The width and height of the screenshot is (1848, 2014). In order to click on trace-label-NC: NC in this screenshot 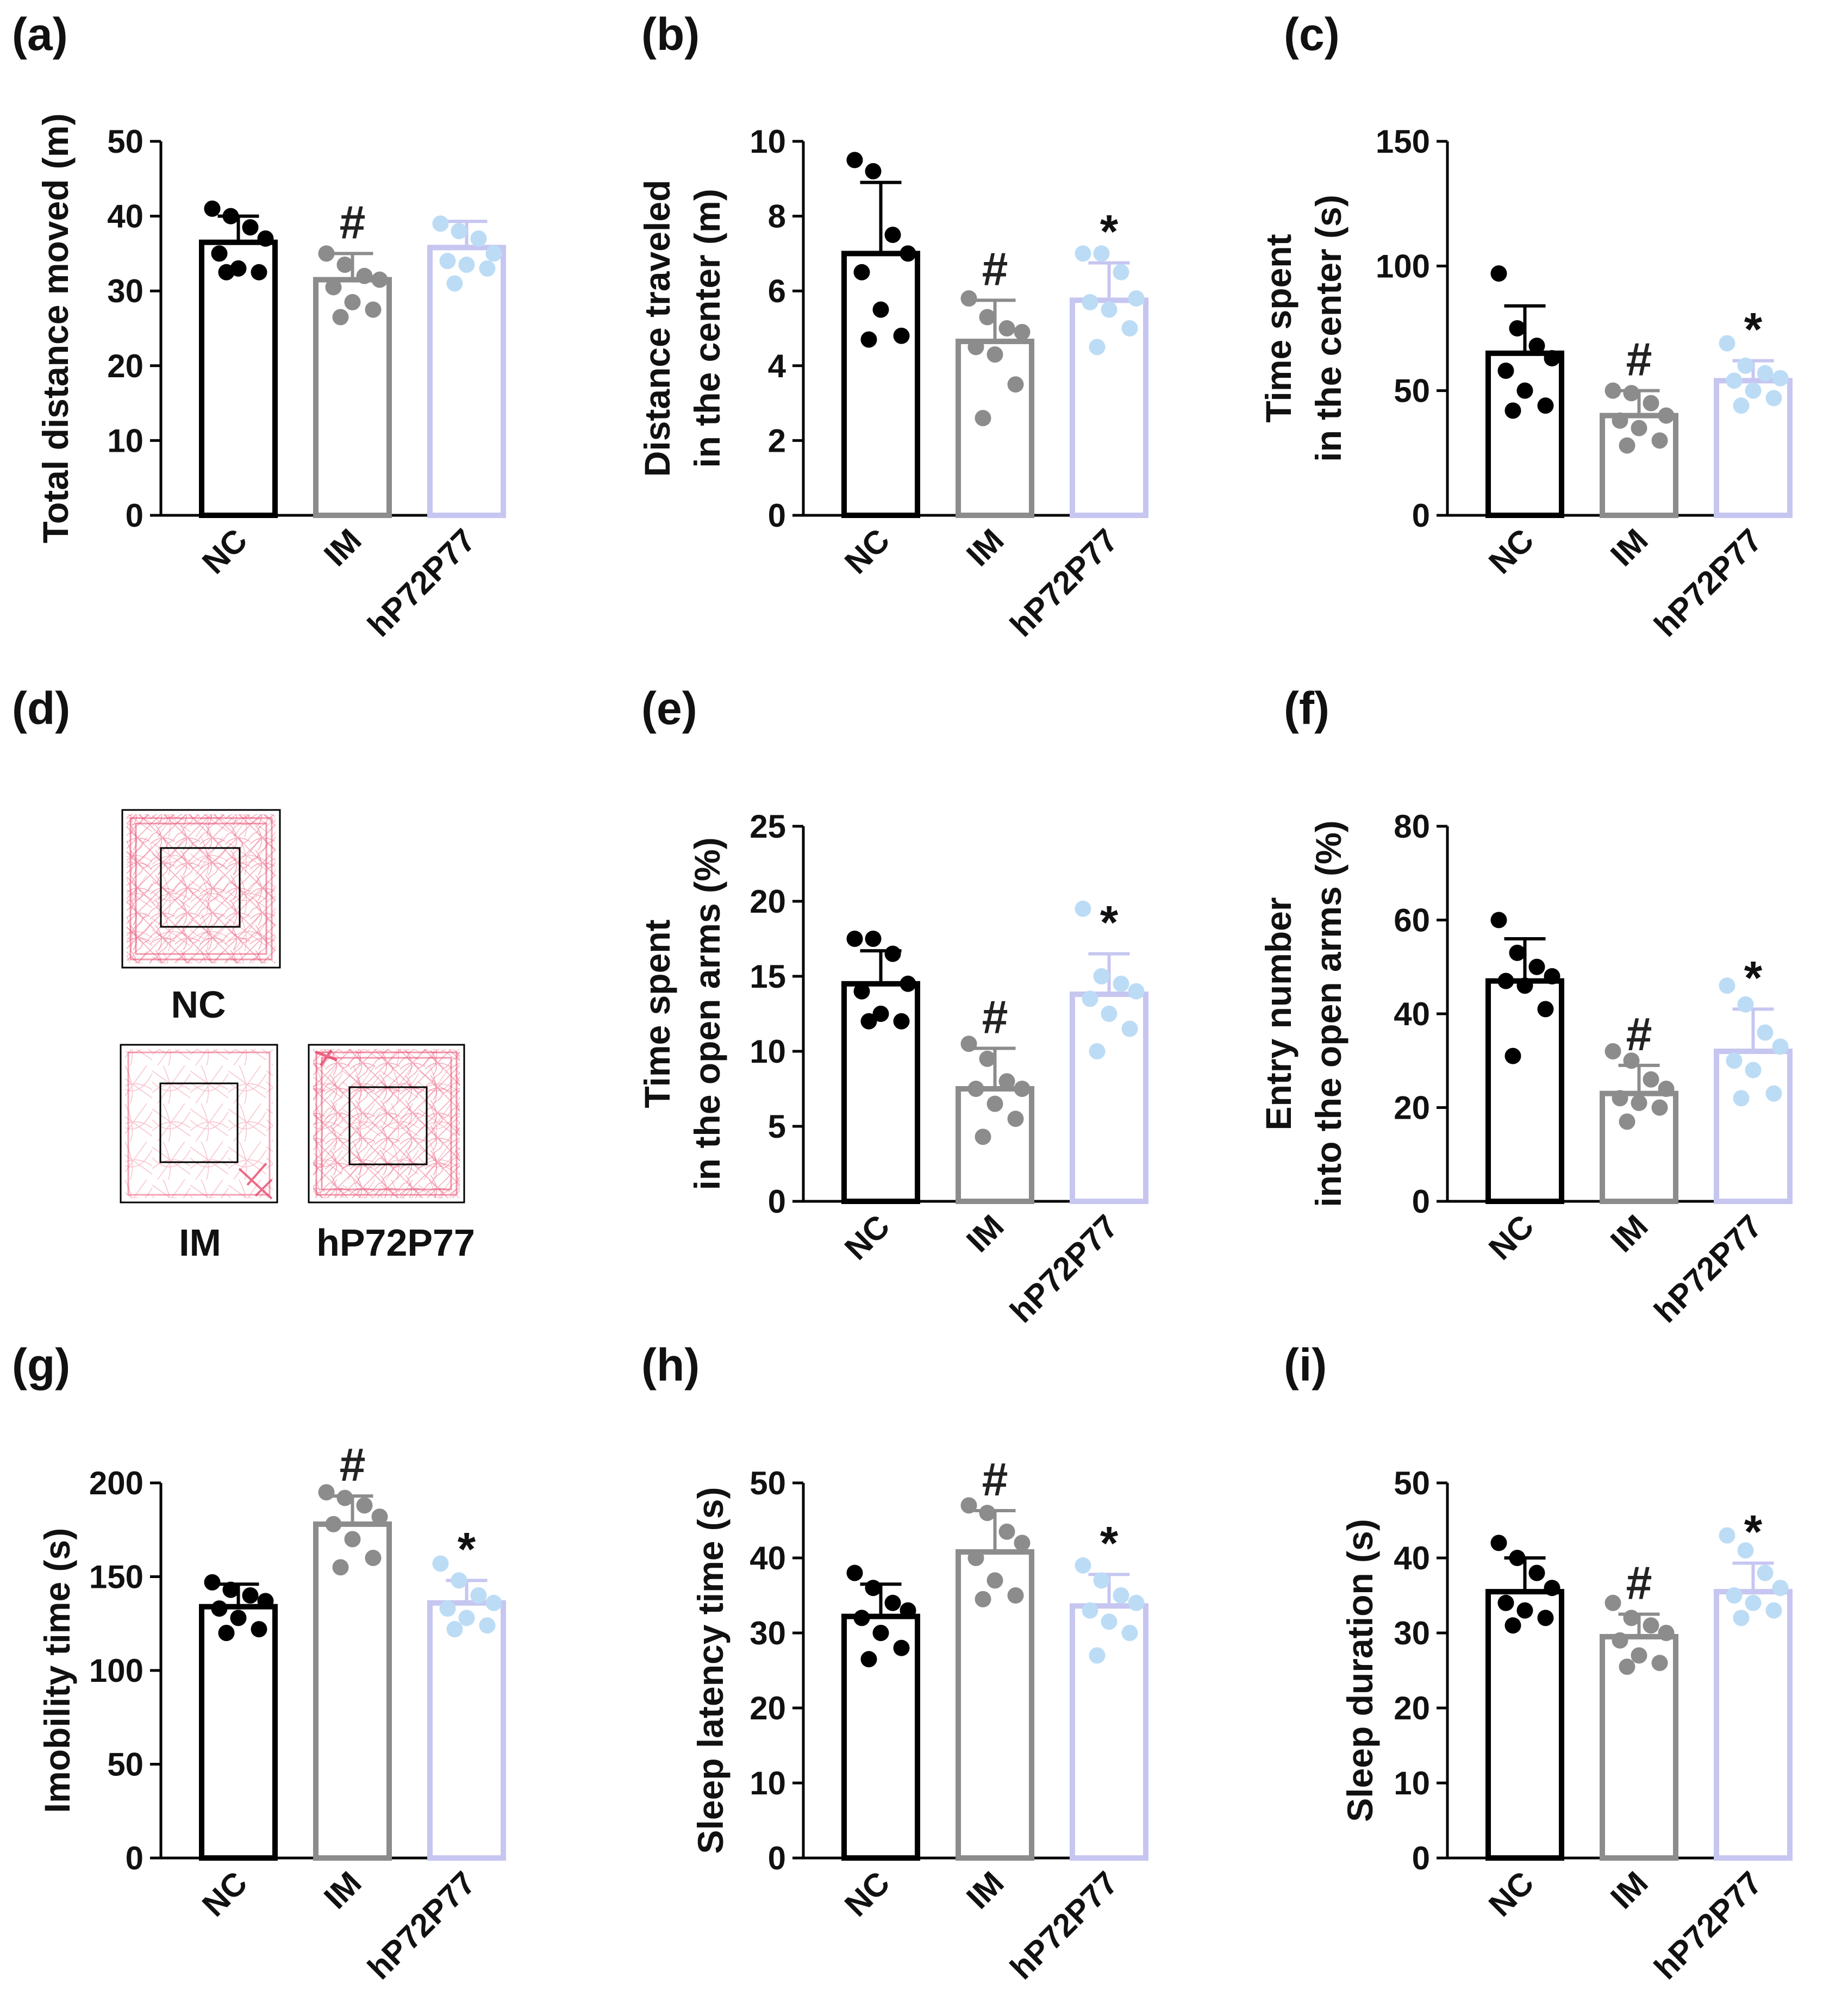, I will do `click(199, 1004)`.